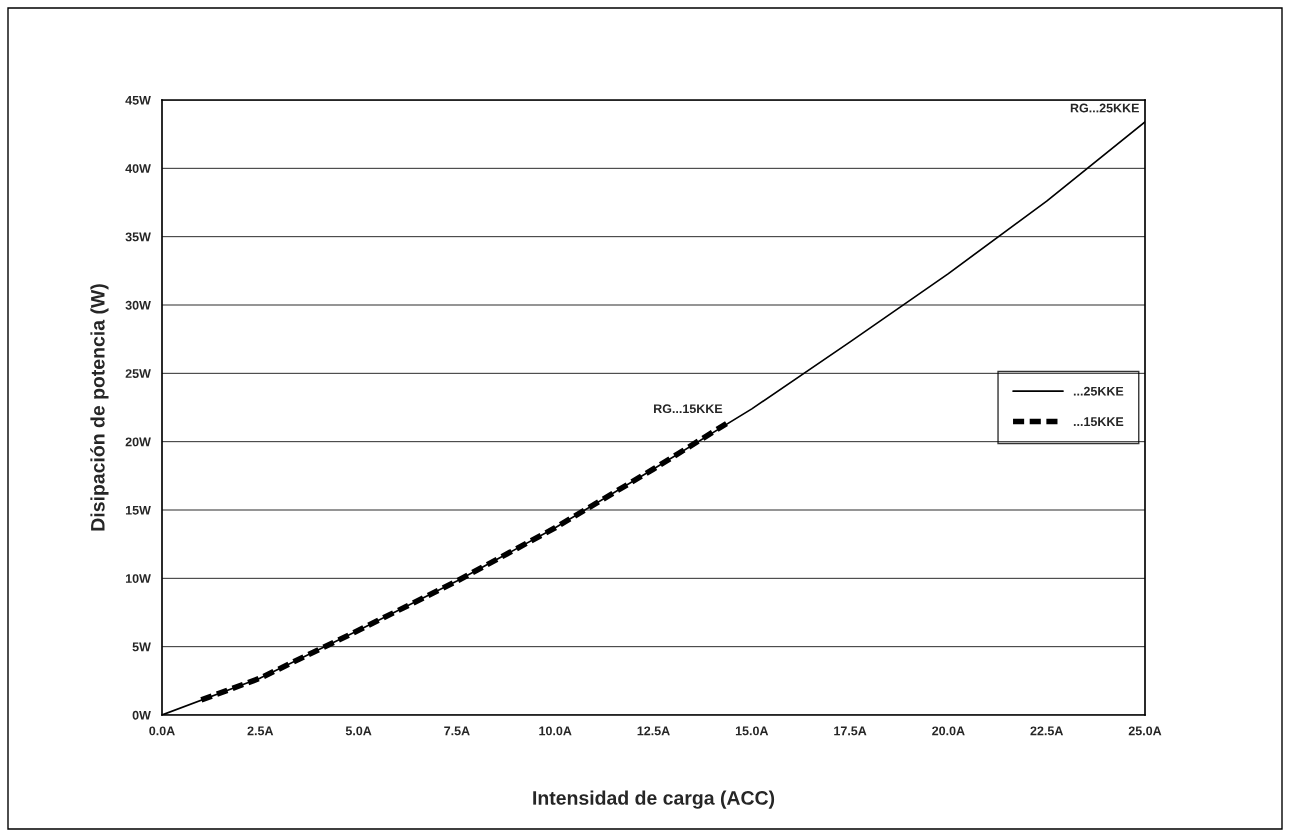 The height and width of the screenshot is (837, 1290). Describe the element at coordinates (850, 731) in the screenshot. I see `x-tick-label: 17.5A` at that location.